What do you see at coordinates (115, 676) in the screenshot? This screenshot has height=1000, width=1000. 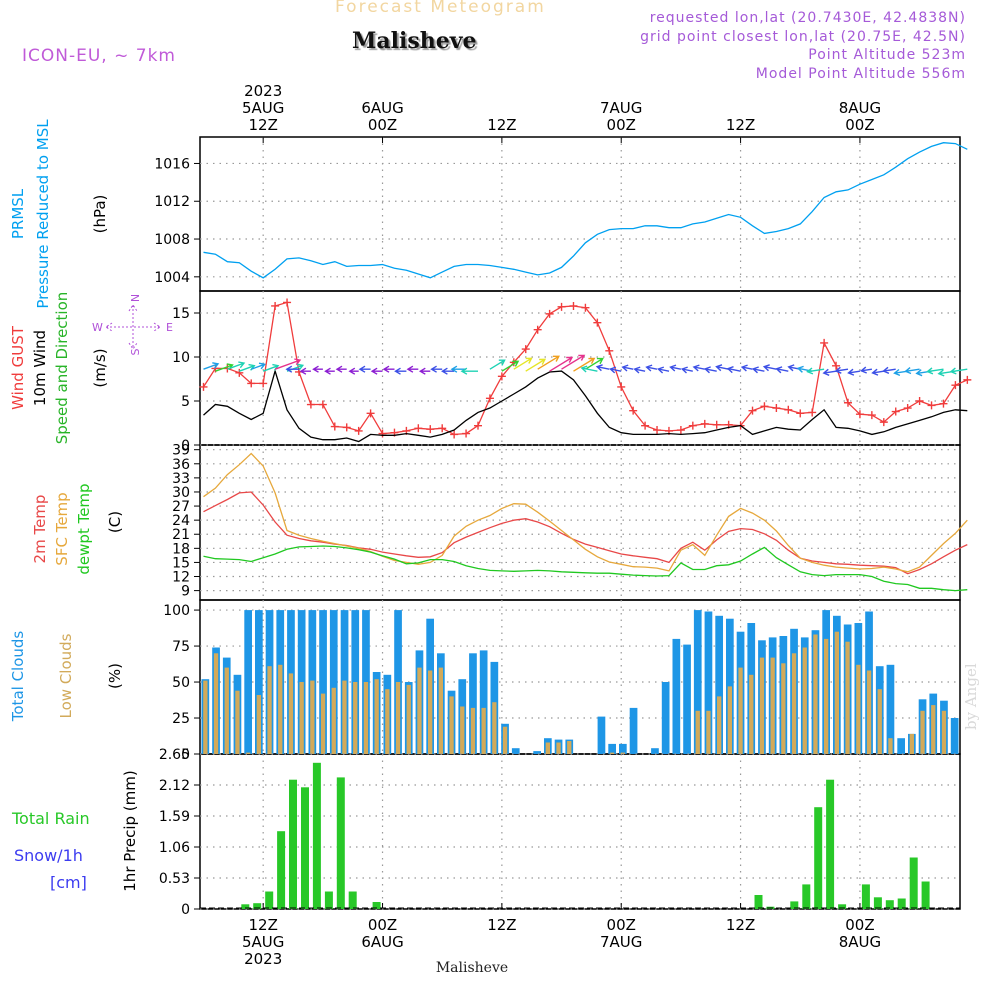 I see `clouds-ylabel: (%)` at bounding box center [115, 676].